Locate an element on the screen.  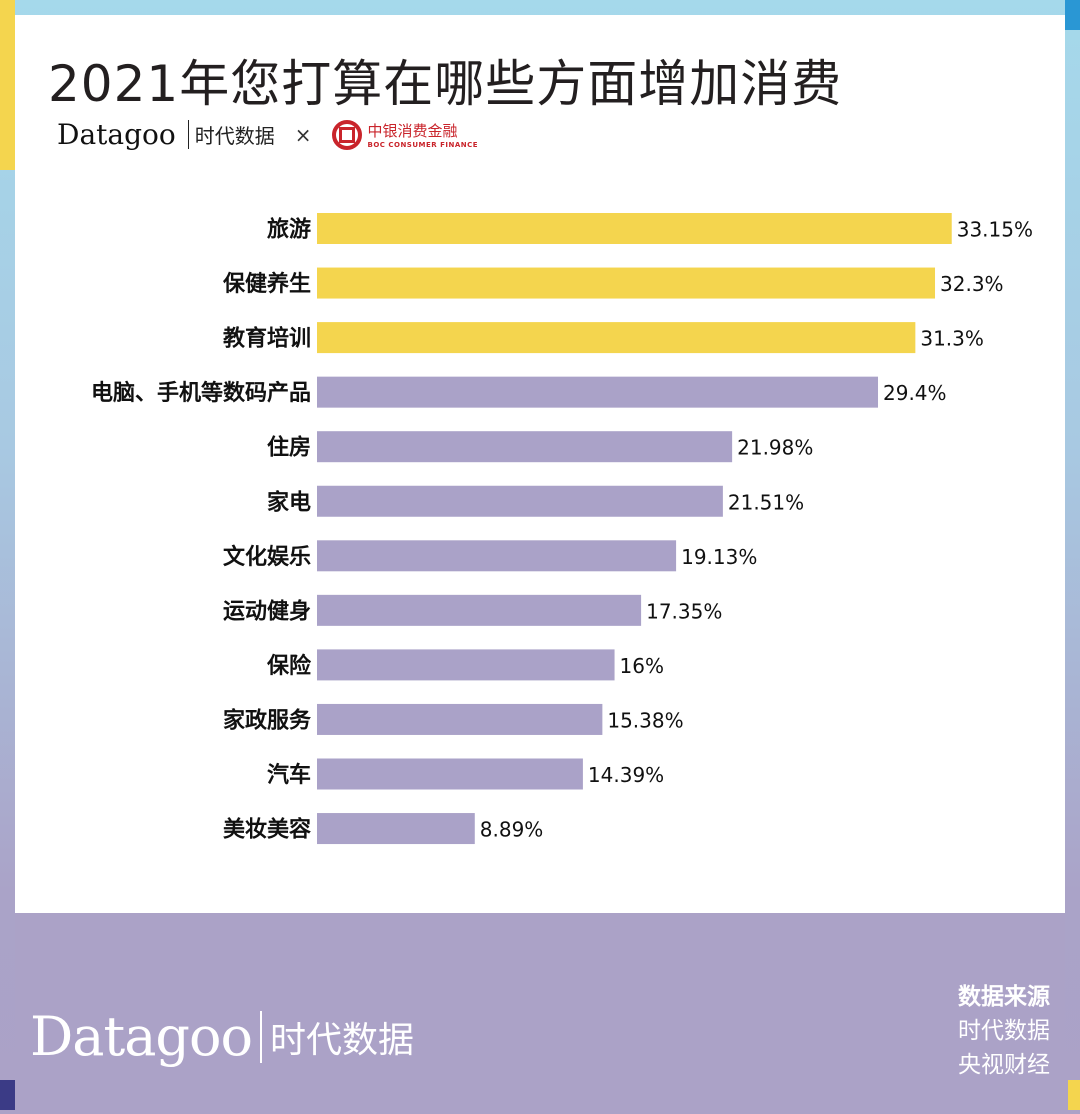
value-label: 19.13% is located at coordinates (719, 557).